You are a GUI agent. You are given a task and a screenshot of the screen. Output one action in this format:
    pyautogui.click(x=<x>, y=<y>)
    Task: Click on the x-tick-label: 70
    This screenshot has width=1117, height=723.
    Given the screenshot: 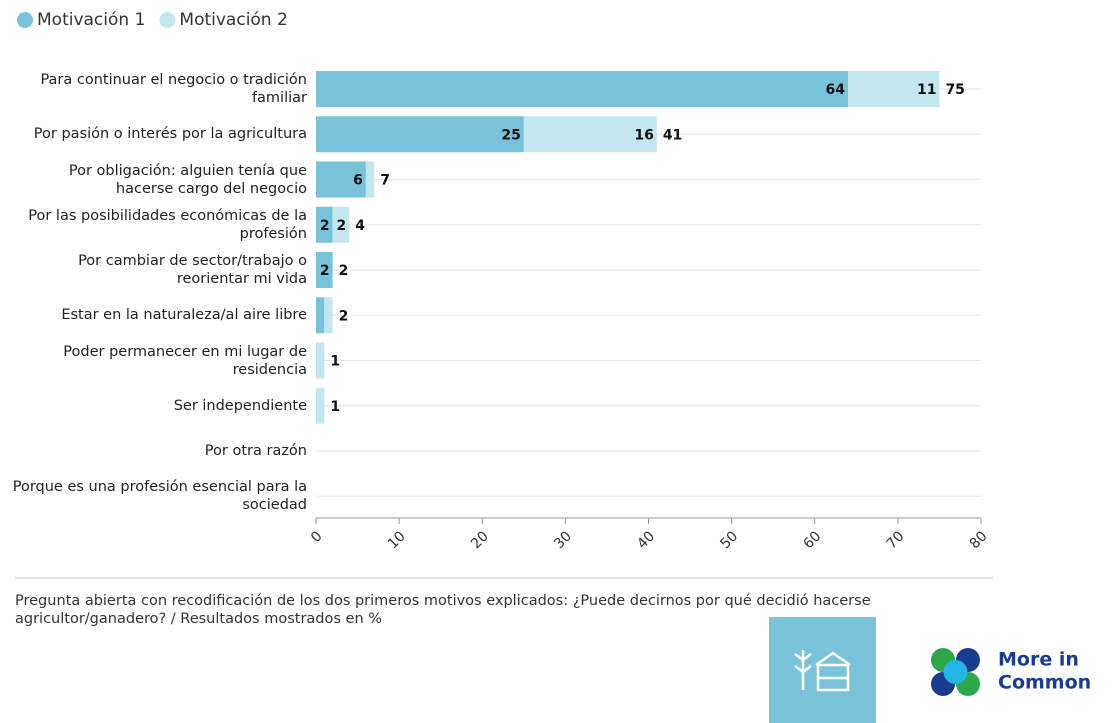 What is the action you would take?
    pyautogui.click(x=896, y=540)
    